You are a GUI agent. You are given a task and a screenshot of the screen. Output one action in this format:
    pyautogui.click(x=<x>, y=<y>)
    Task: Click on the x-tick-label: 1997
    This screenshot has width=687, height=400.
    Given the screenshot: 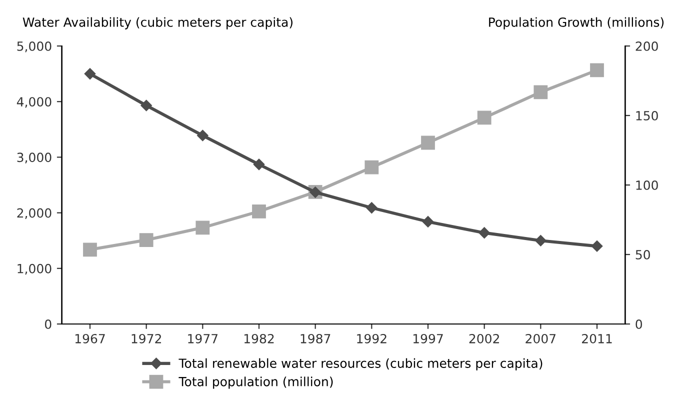 What is the action you would take?
    pyautogui.click(x=428, y=339)
    